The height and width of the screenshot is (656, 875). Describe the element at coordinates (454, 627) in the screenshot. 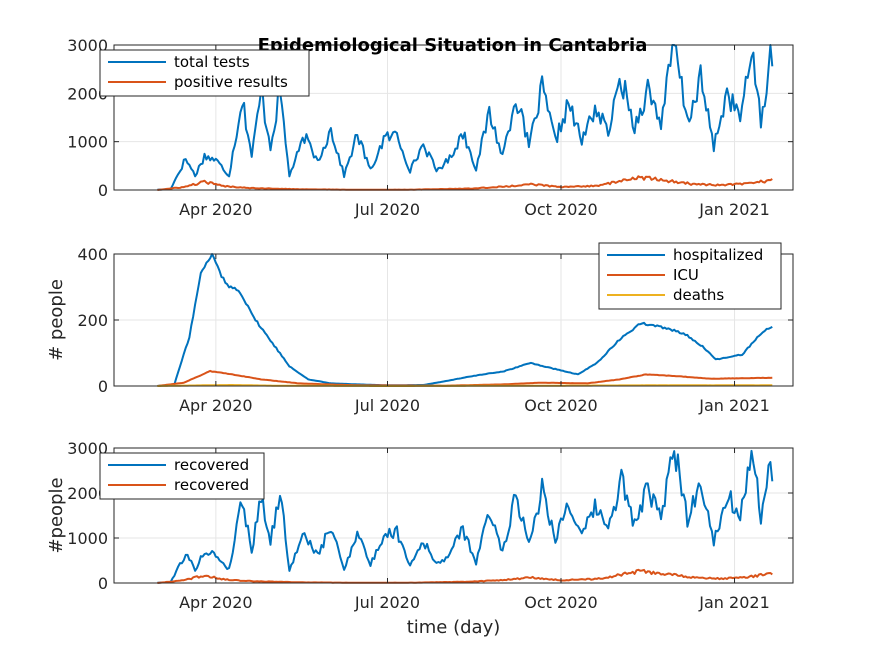

I see `x-axis-label: time (day)` at that location.